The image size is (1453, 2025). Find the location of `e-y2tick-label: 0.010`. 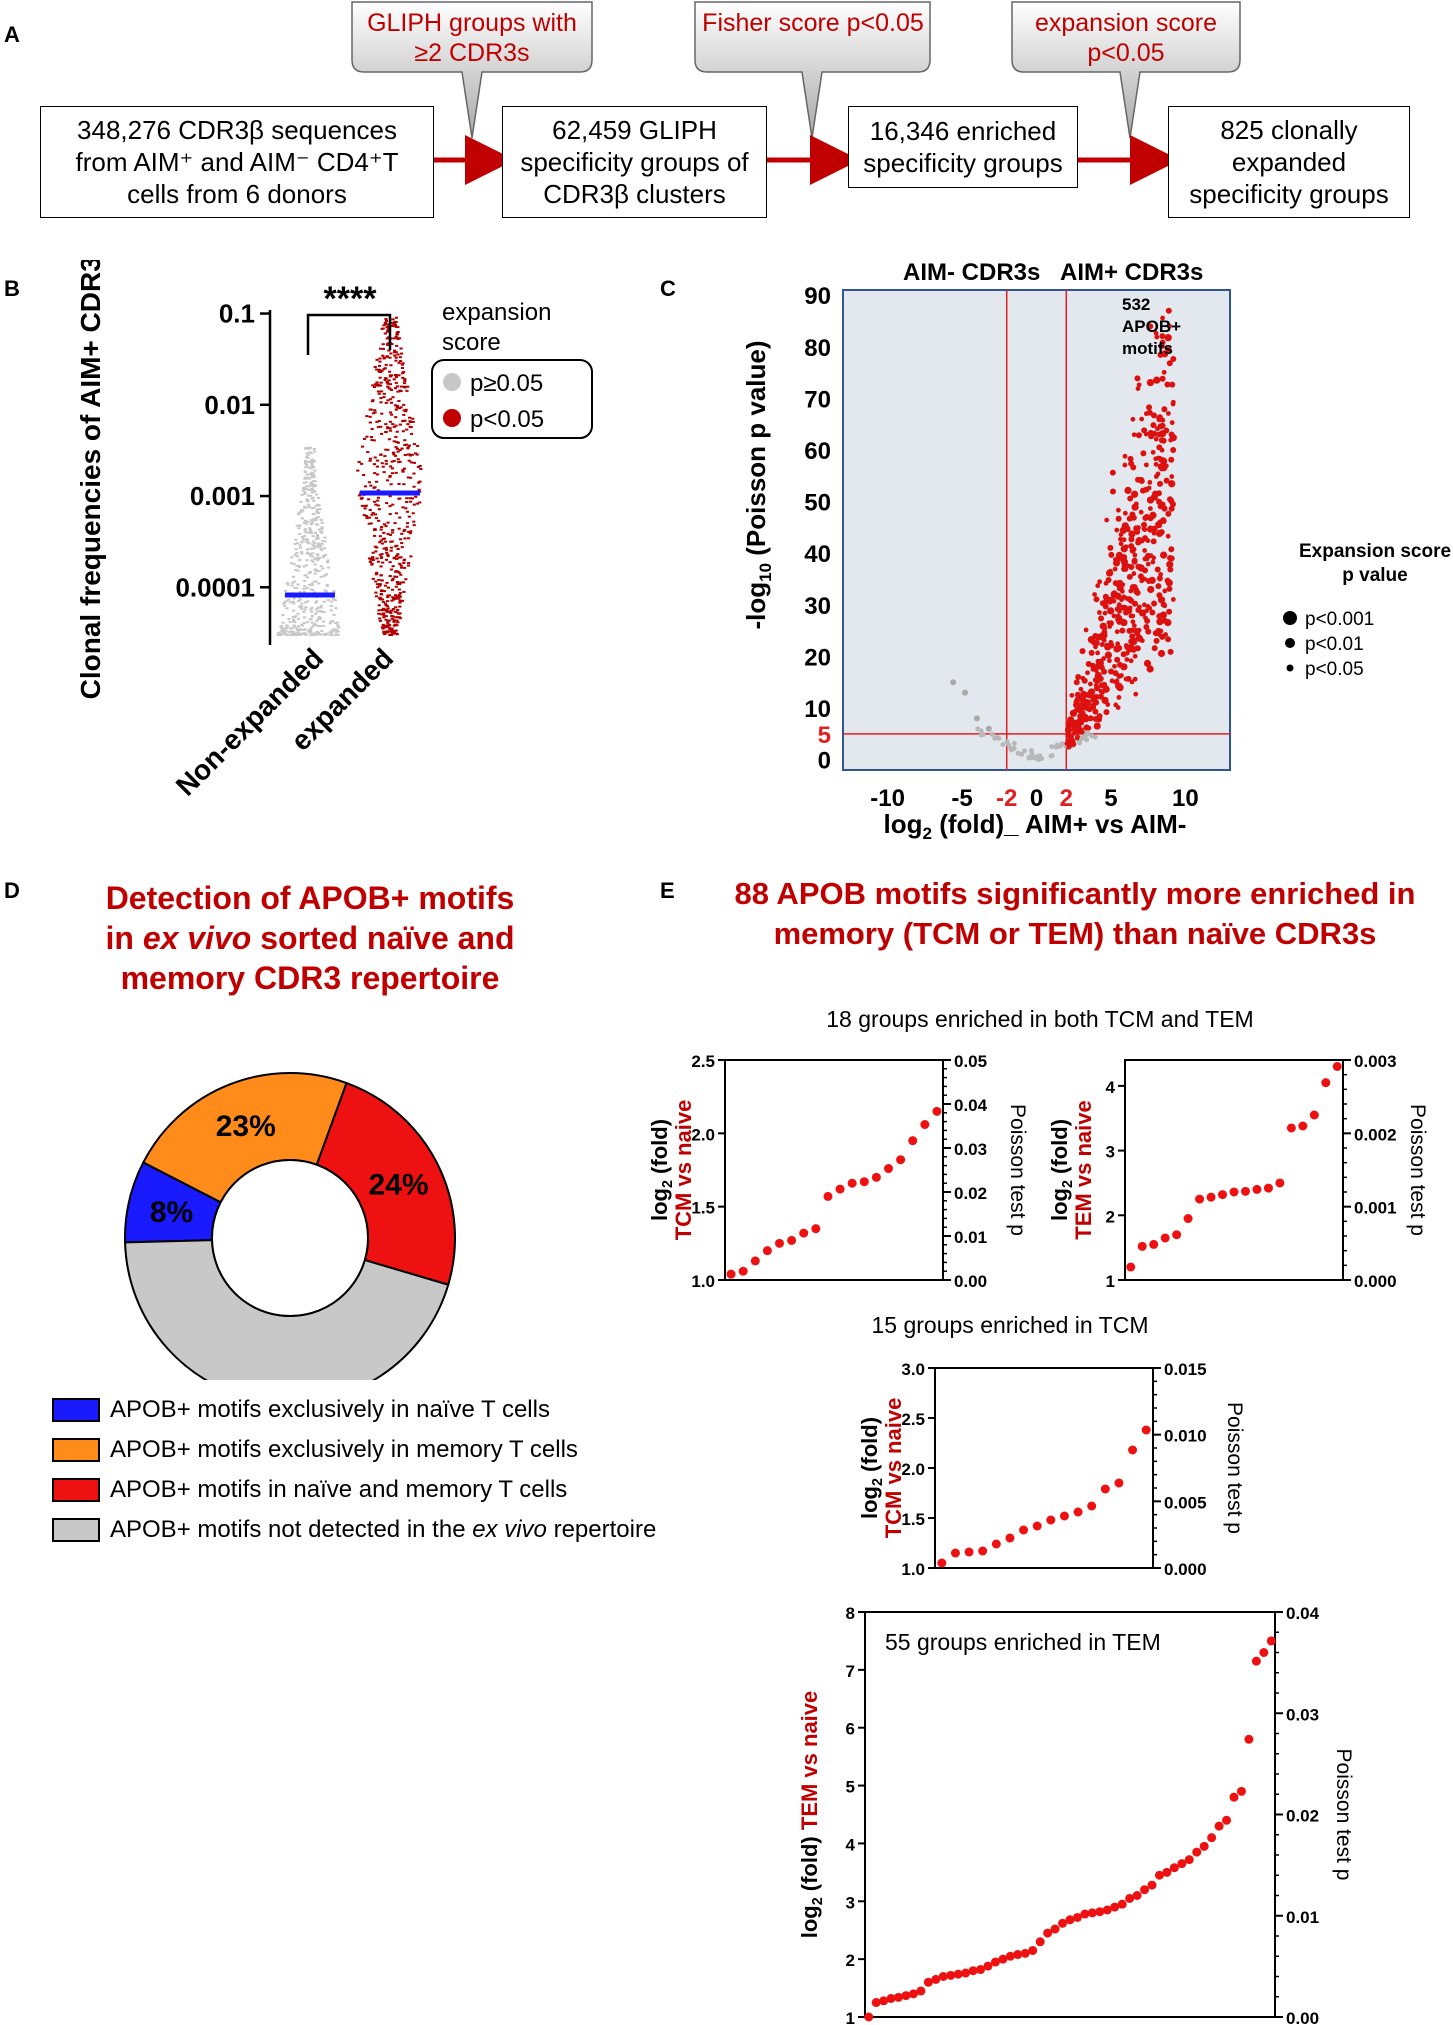

e-y2tick-label: 0.010 is located at coordinates (1185, 1436).